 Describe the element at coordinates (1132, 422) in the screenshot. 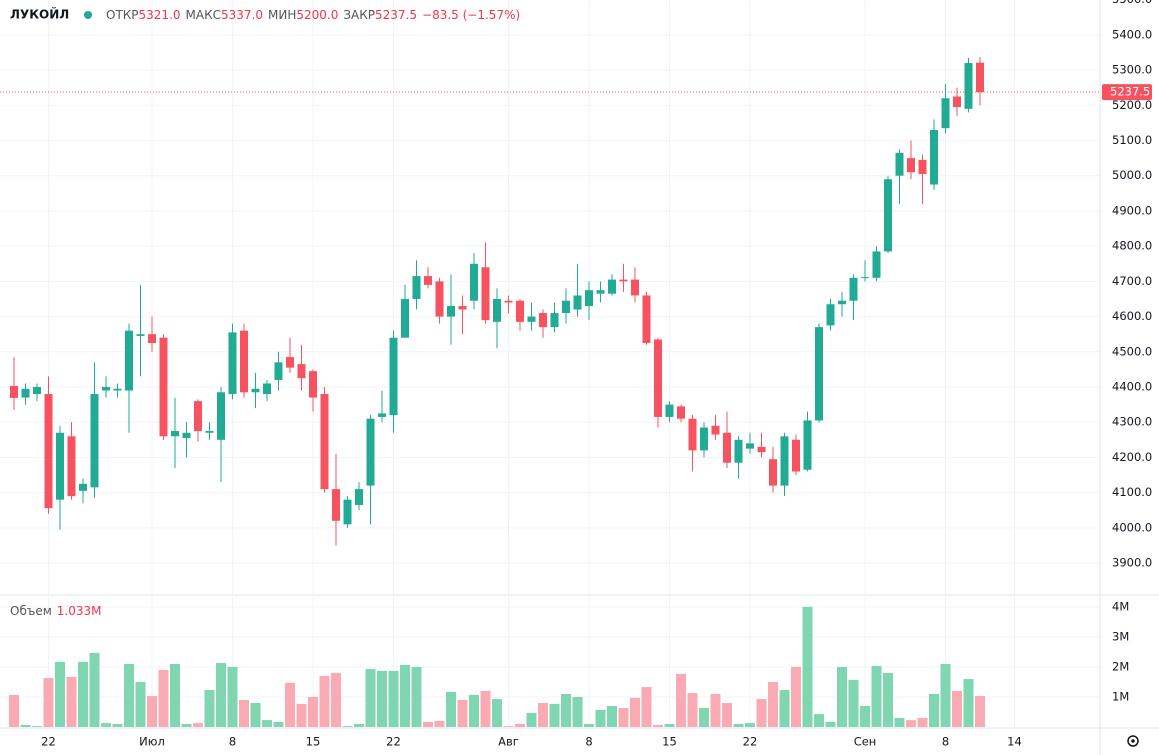

I see `y-tick-label: 4300.0` at that location.